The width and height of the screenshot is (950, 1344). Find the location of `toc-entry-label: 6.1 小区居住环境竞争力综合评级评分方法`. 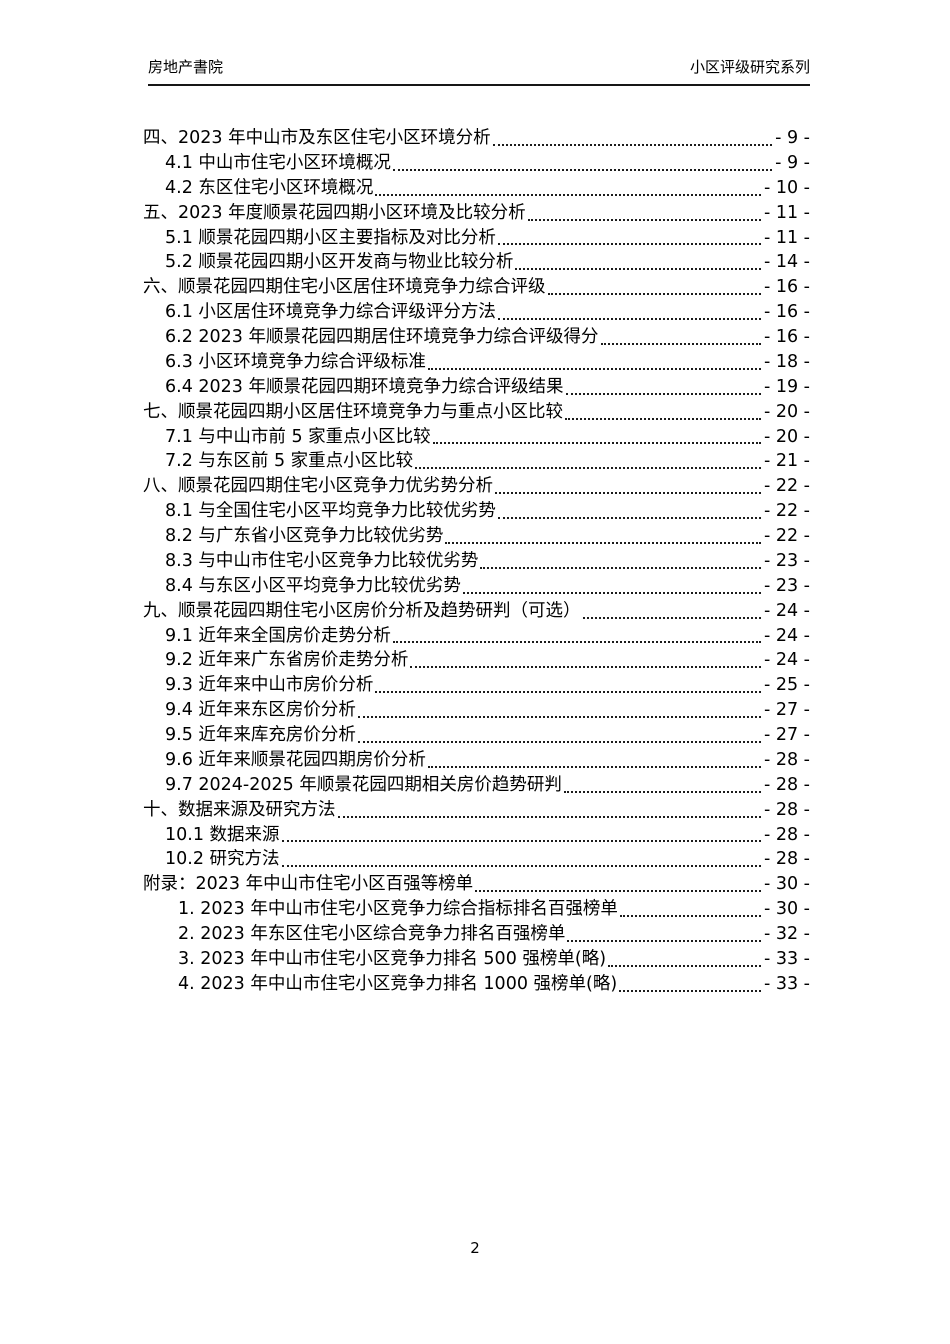

toc-entry-label: 6.1 小区居住环境竞争力综合评级评分方法 is located at coordinates (330, 312).